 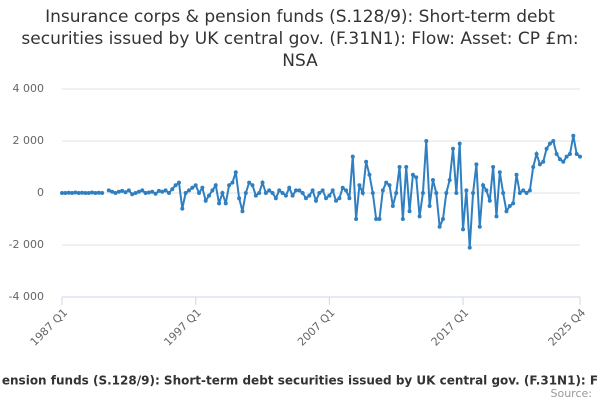 I want to click on y-tick-label: 4 000, so click(x=29, y=88).